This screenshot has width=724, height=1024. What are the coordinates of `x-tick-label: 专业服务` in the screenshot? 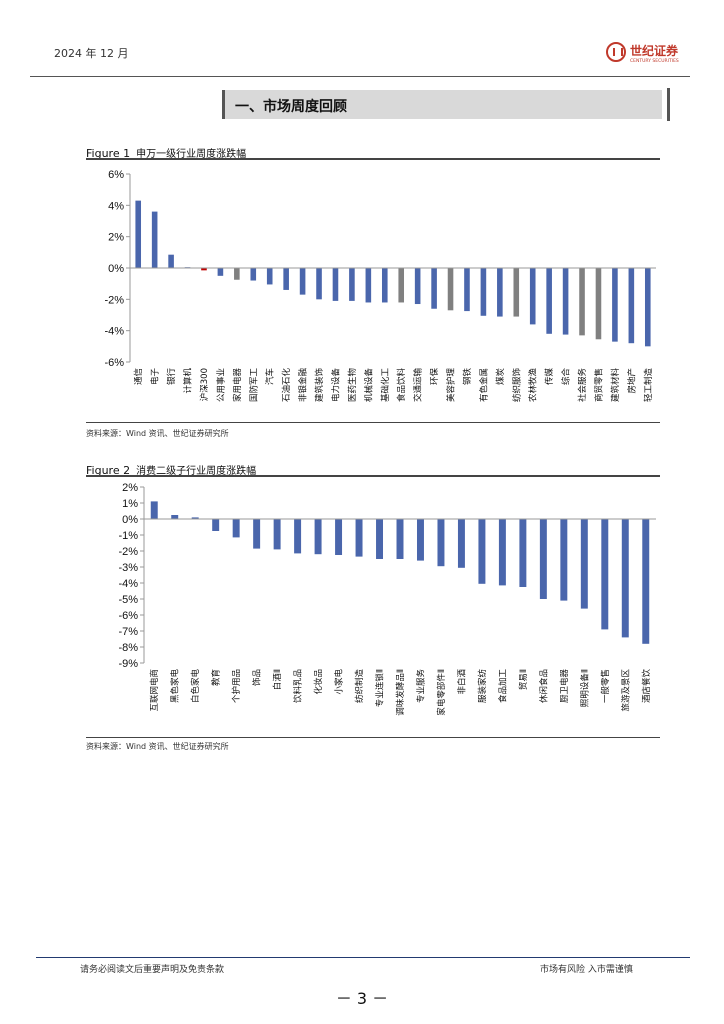 It's located at (420, 686).